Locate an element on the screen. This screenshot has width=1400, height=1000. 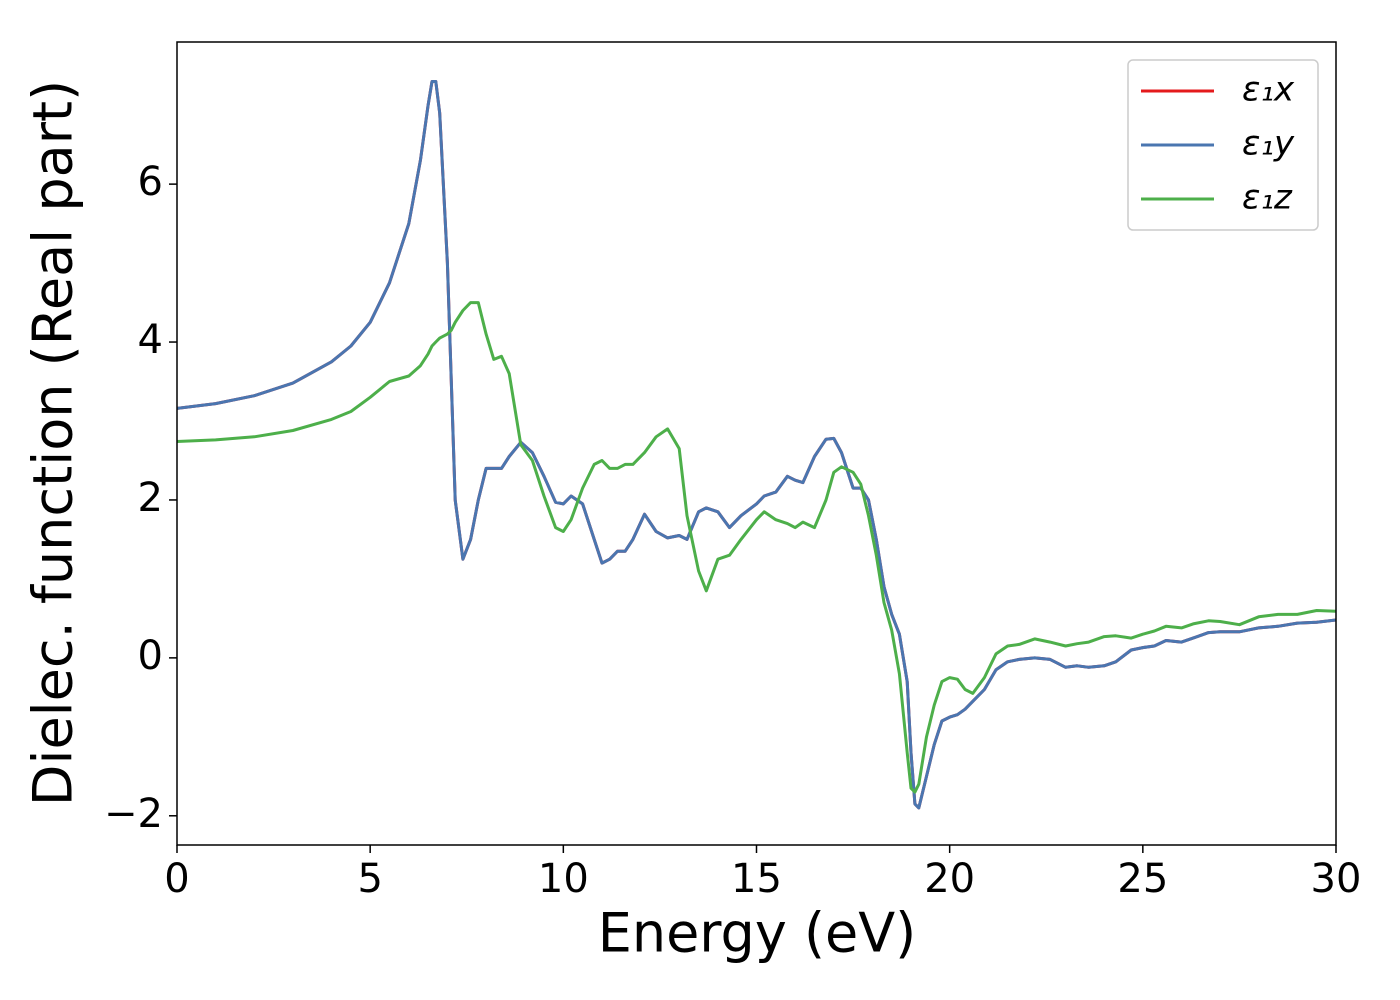
x-tick-label: 15 is located at coordinates (756, 879).